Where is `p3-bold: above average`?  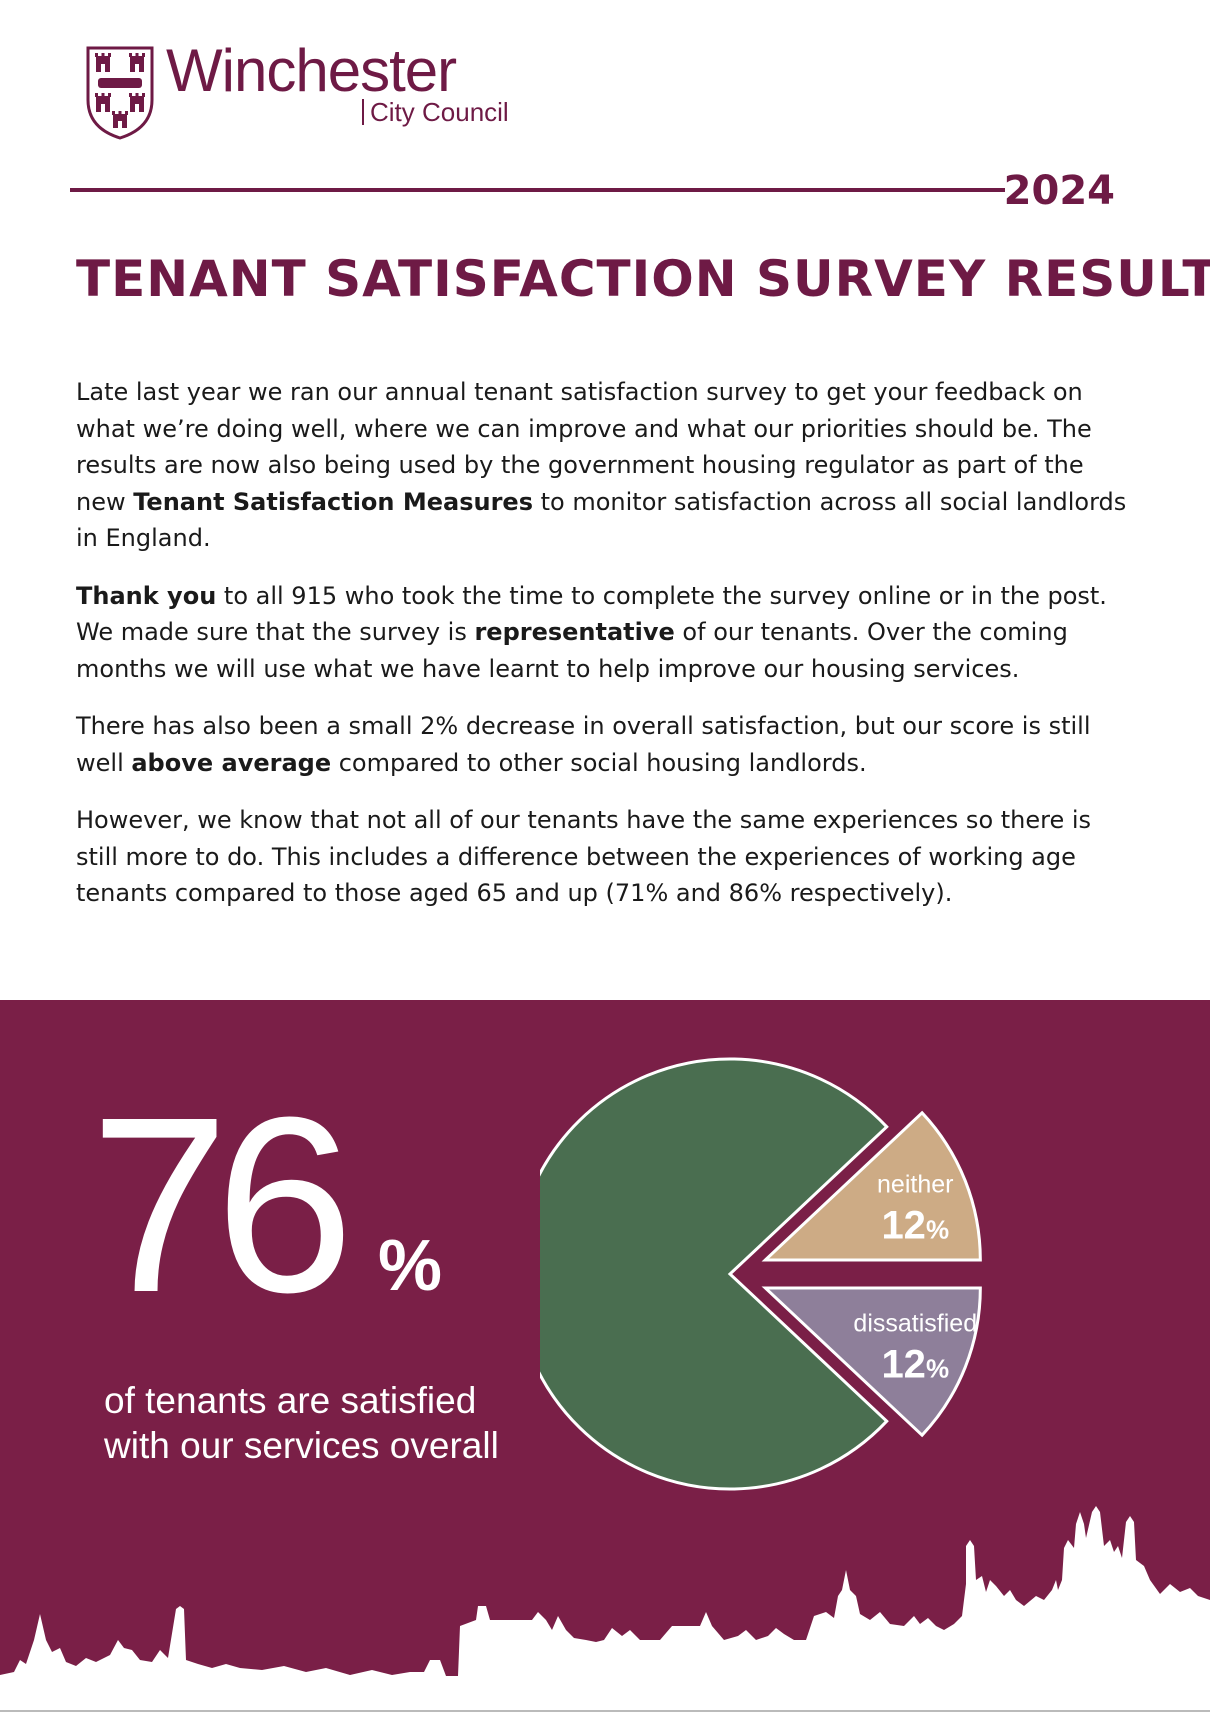 p3-bold: above average is located at coordinates (231, 762).